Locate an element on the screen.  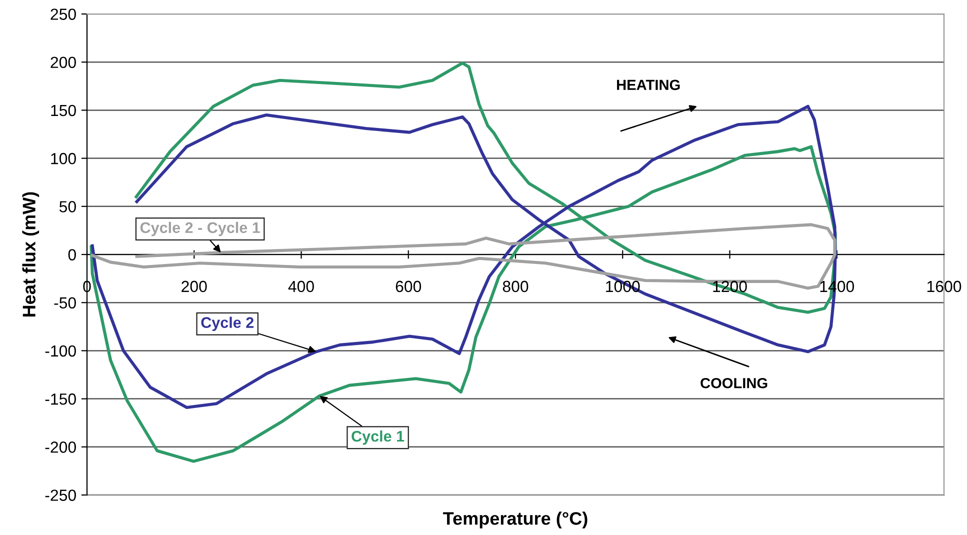
text: Cycle 2 is located at coordinates (227, 324).